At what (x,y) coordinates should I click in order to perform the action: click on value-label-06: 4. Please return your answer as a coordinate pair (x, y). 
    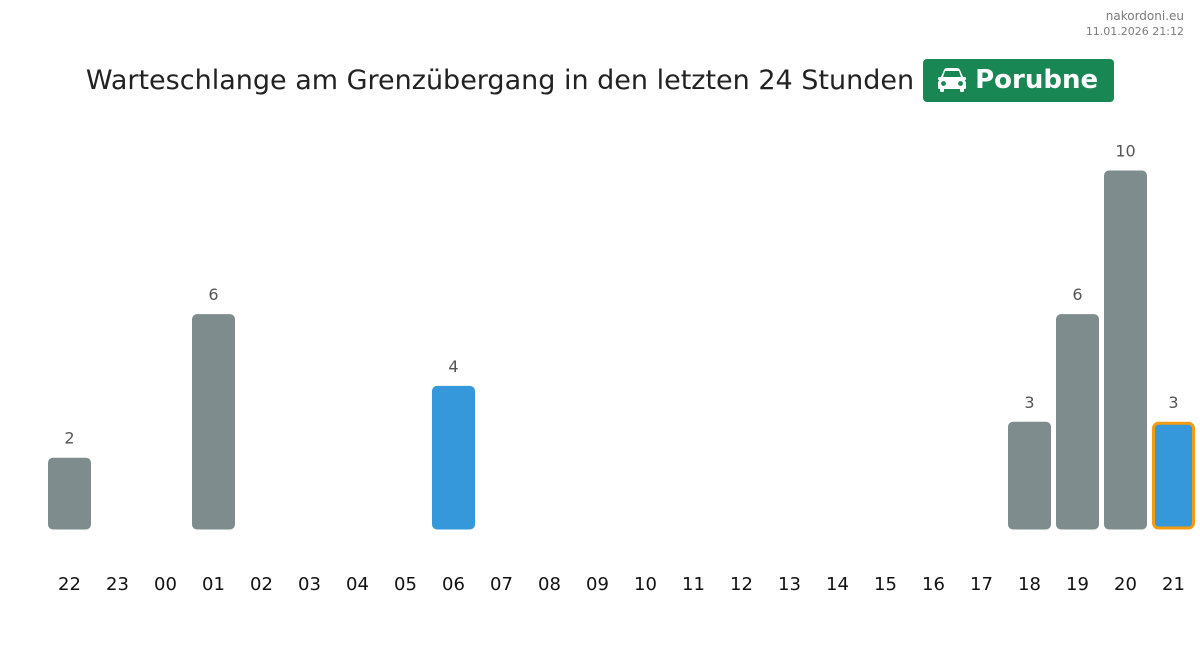
    Looking at the image, I should click on (453, 366).